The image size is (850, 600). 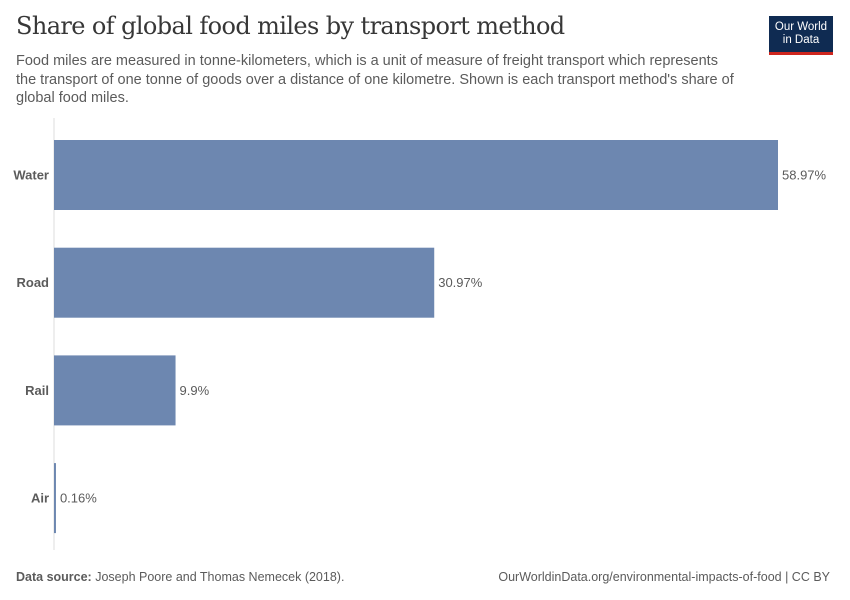 I want to click on category-label: Road, so click(x=33, y=282).